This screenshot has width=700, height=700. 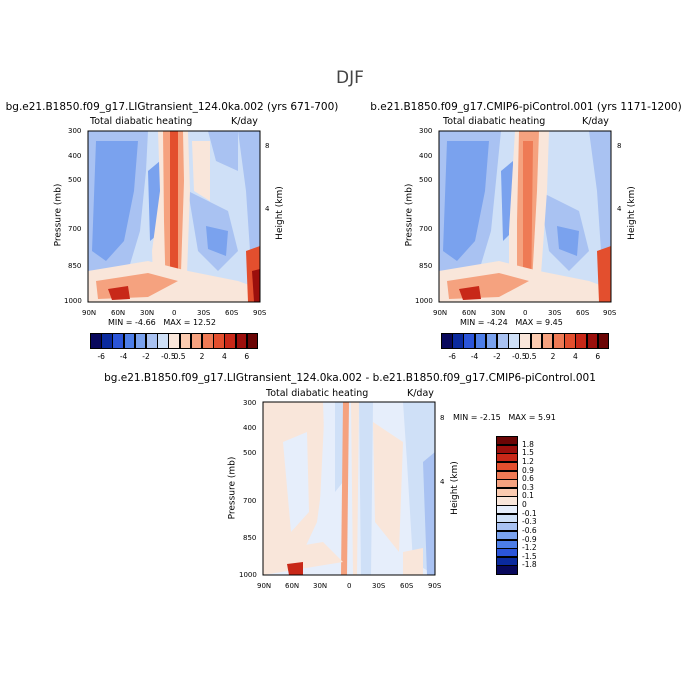 I want to click on panel3-xtick-30n: 30N, so click(x=320, y=586).